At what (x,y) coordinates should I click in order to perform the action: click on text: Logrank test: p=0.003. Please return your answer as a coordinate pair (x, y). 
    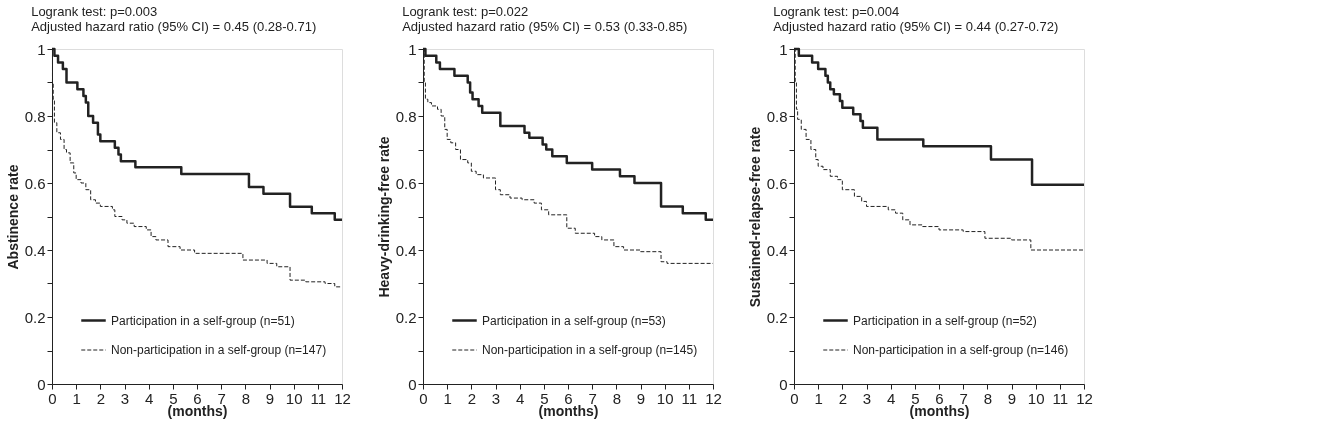
    Looking at the image, I should click on (94, 11).